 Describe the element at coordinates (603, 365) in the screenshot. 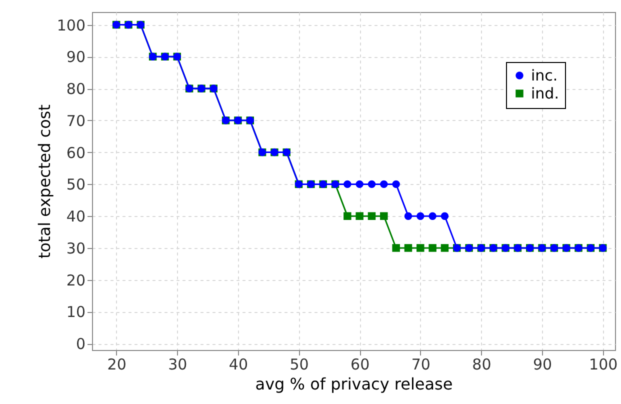

I see `x-tick-label: 100` at that location.